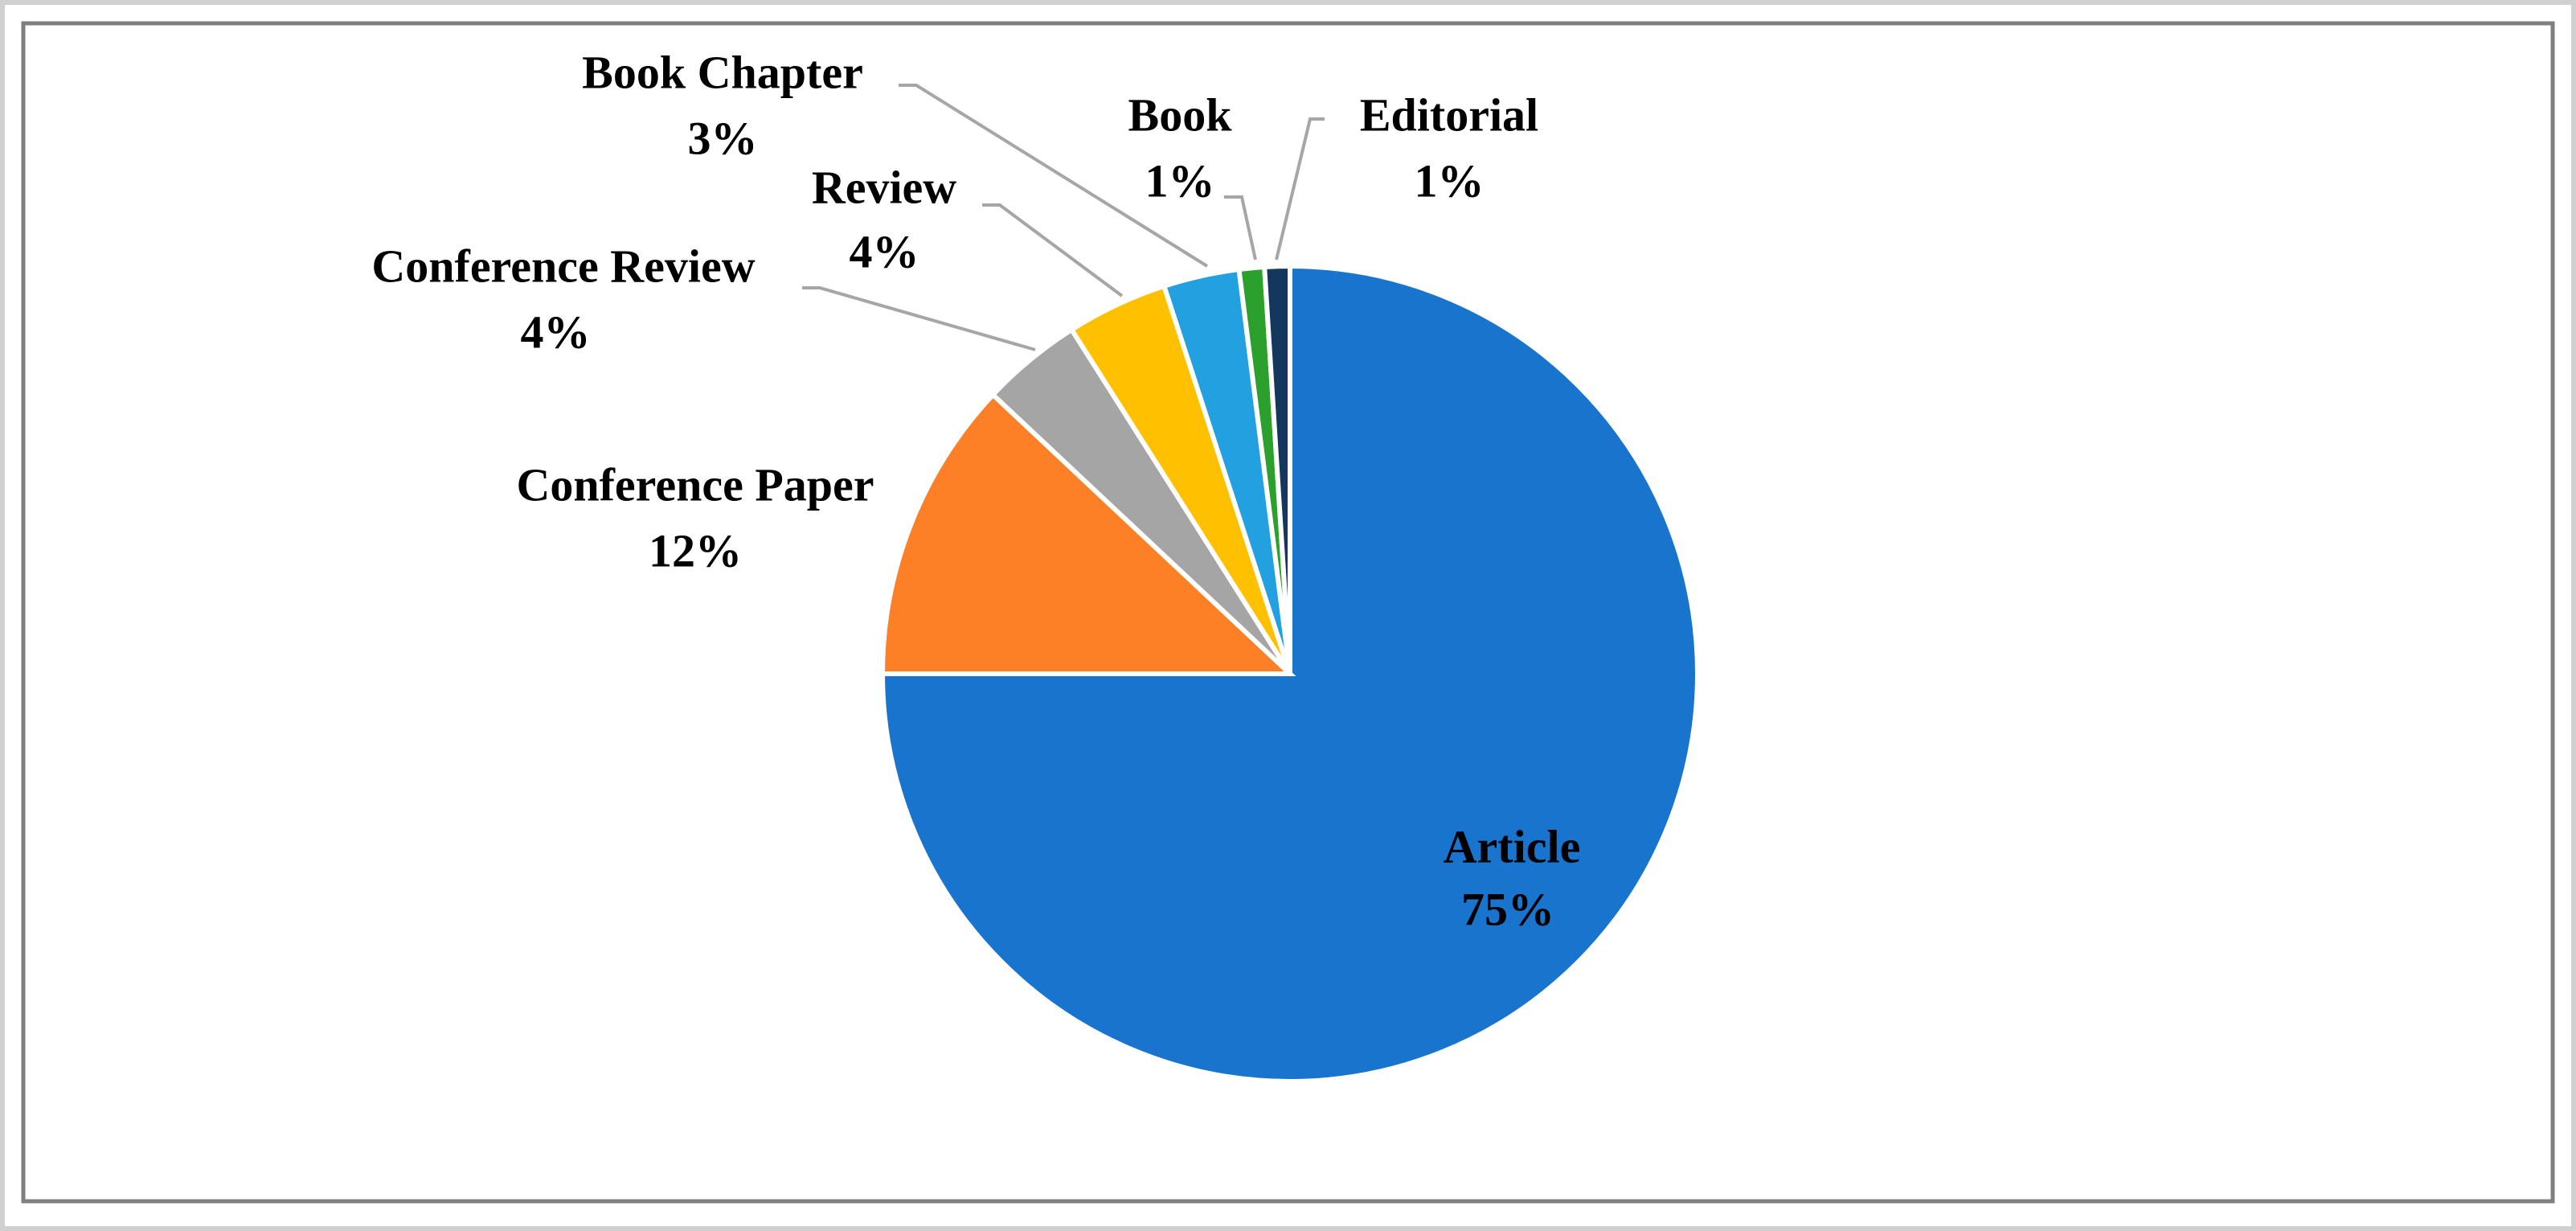  I want to click on slice-value-label: 75%, so click(1507, 909).